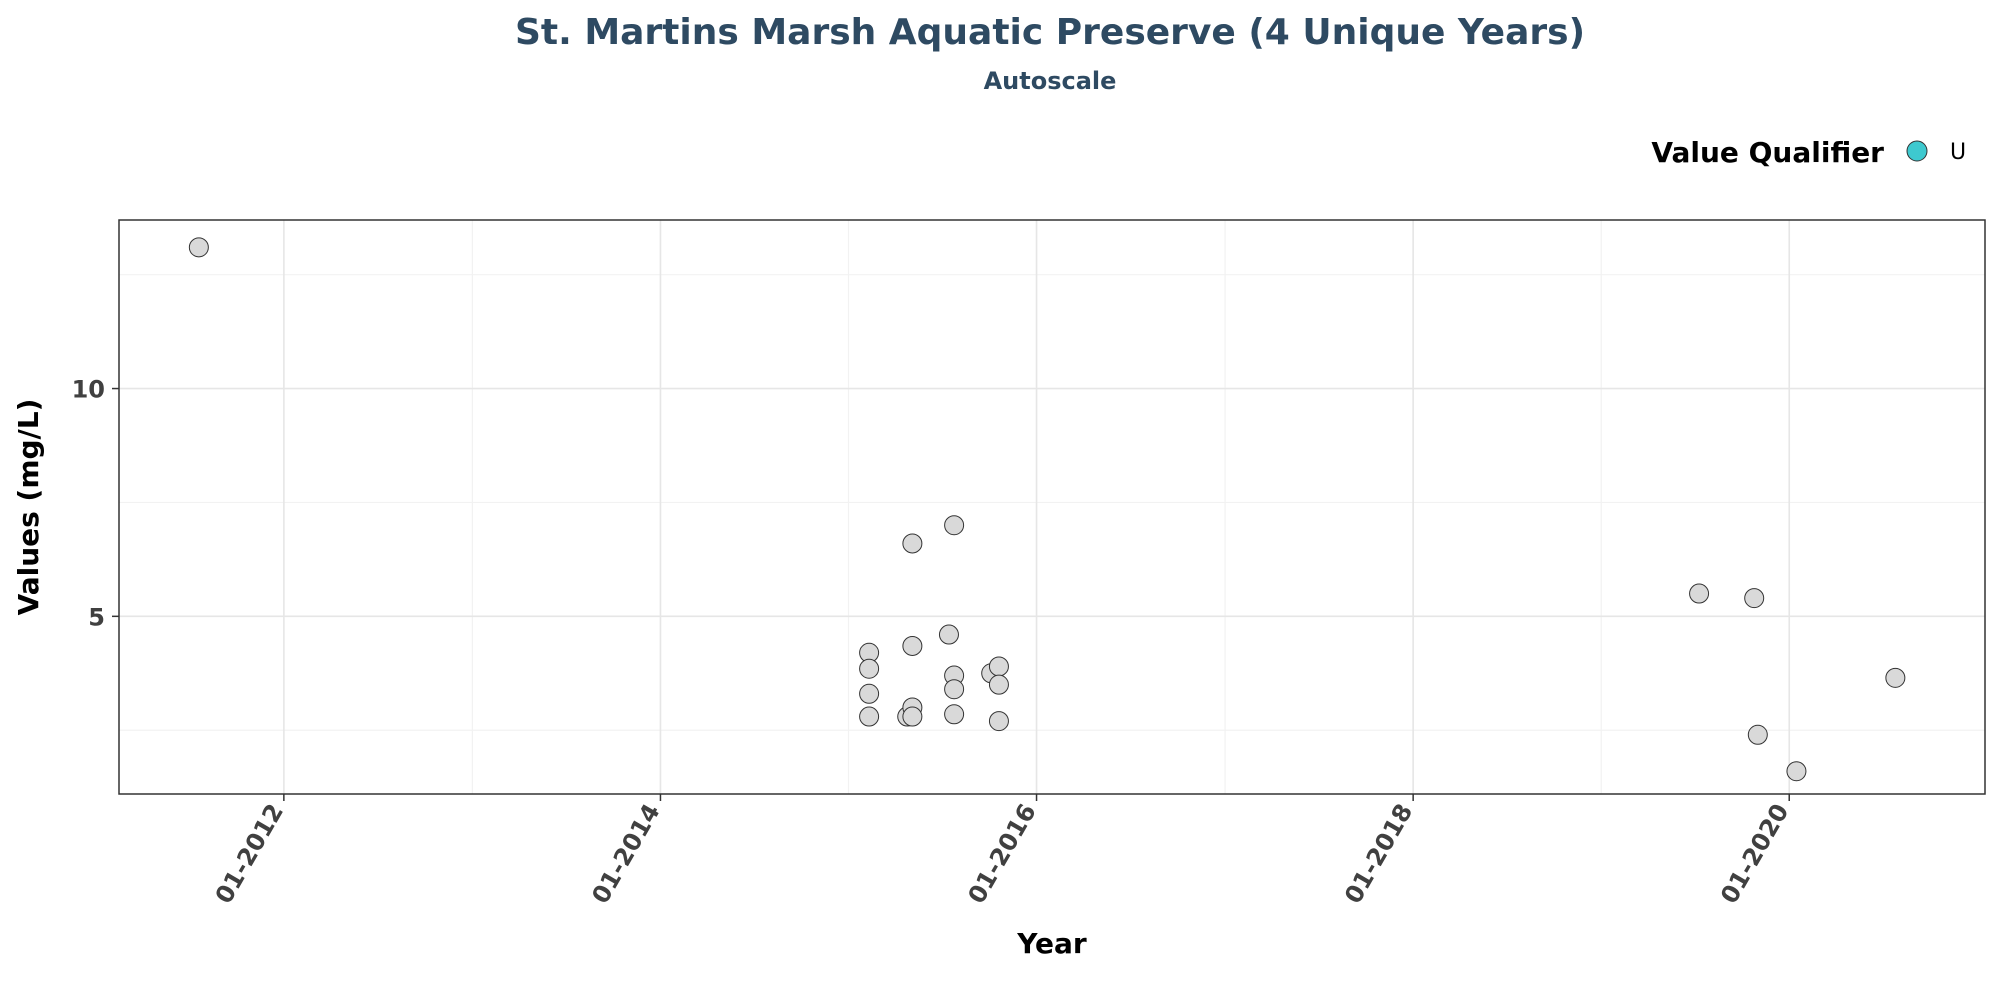 The height and width of the screenshot is (1000, 2000). Describe the element at coordinates (1378, 853) in the screenshot. I see `x-tick-label: 01-2018` at that location.